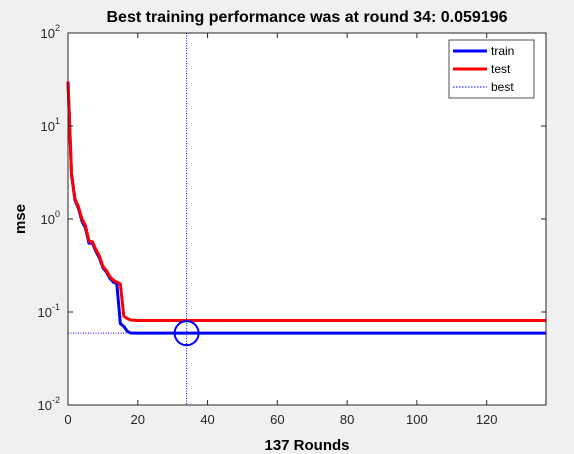  What do you see at coordinates (277, 419) in the screenshot?
I see `x-tick-label: 60` at bounding box center [277, 419].